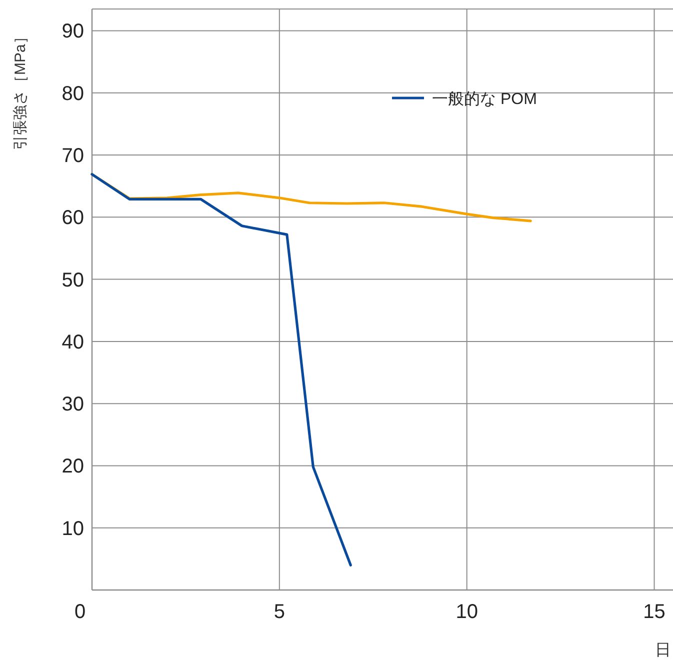 The height and width of the screenshot is (662, 673). Describe the element at coordinates (73, 342) in the screenshot. I see `y-tick-label: 40` at that location.